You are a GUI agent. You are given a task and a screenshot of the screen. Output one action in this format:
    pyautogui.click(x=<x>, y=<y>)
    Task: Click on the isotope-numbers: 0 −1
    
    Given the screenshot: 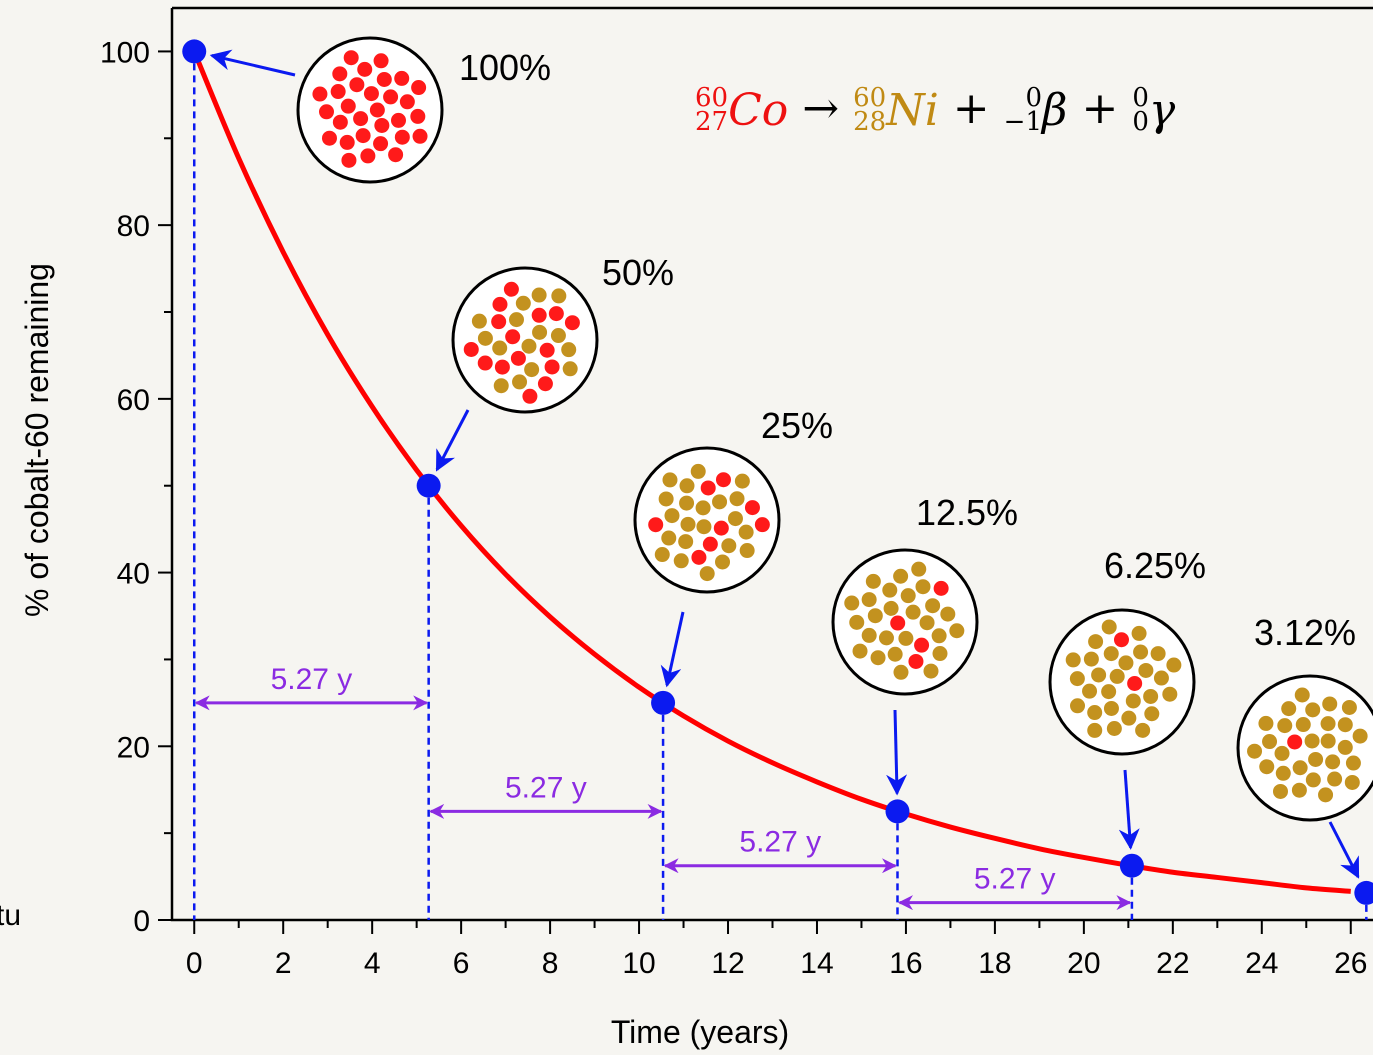 What is the action you would take?
    pyautogui.click(x=1023, y=109)
    